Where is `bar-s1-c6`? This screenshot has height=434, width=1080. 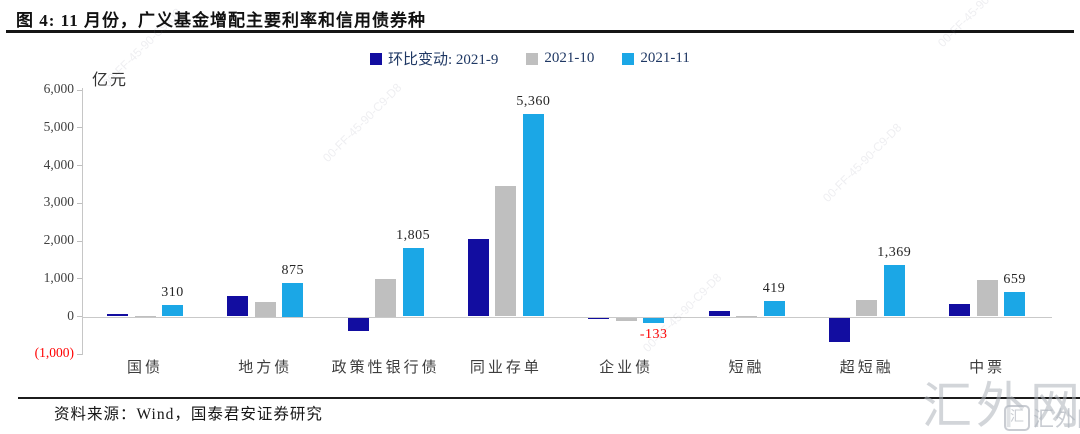
bar-s1-c6 is located at coordinates (867, 308).